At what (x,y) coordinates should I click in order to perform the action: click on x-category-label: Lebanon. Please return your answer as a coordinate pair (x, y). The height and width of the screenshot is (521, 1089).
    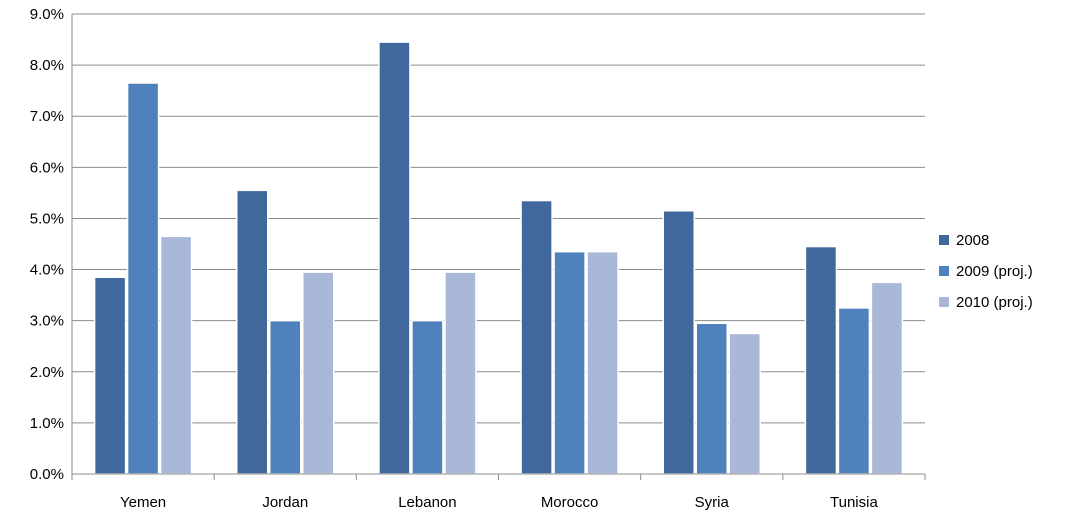
    Looking at the image, I should click on (427, 502).